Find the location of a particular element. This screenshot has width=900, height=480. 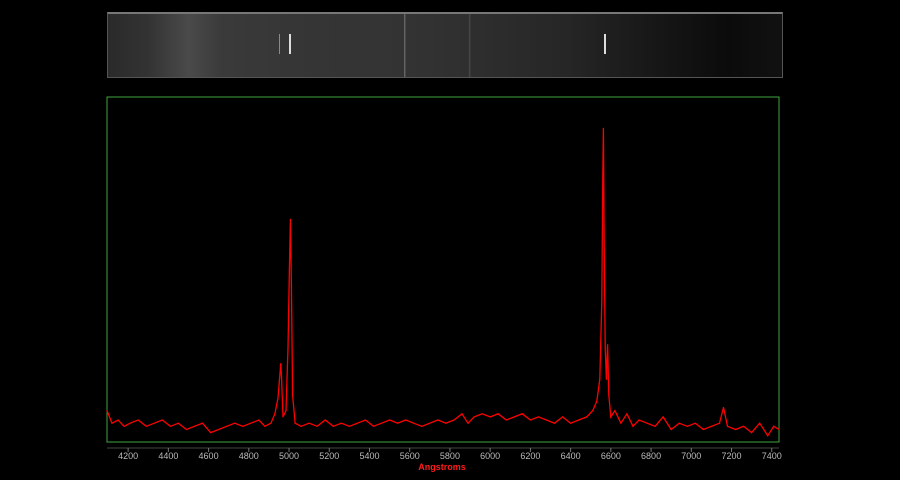

x-tick-label: 6600 is located at coordinates (611, 456).